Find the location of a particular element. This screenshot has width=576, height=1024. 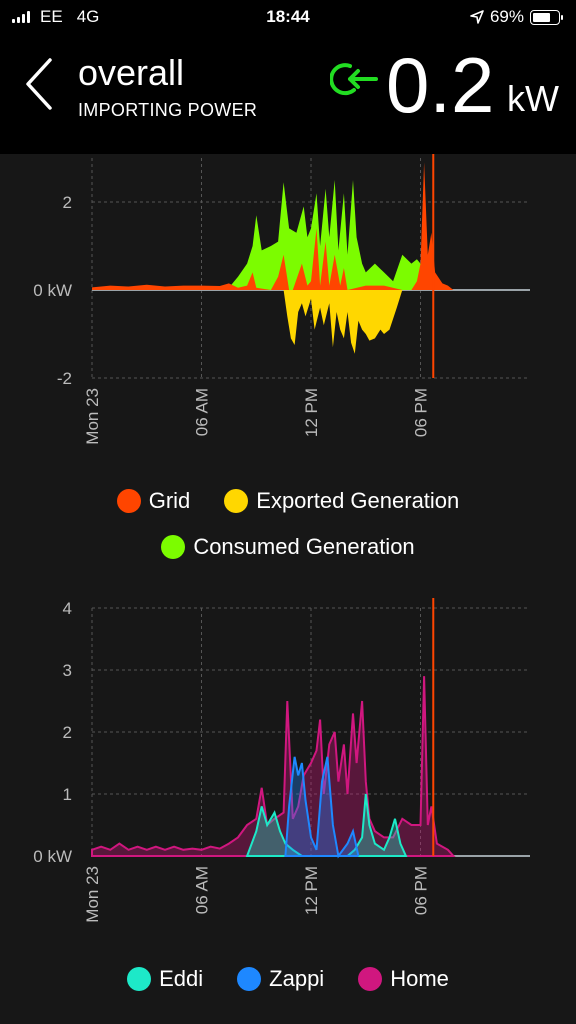

chart2-x-tick-label: Mon 23 is located at coordinates (92, 894).